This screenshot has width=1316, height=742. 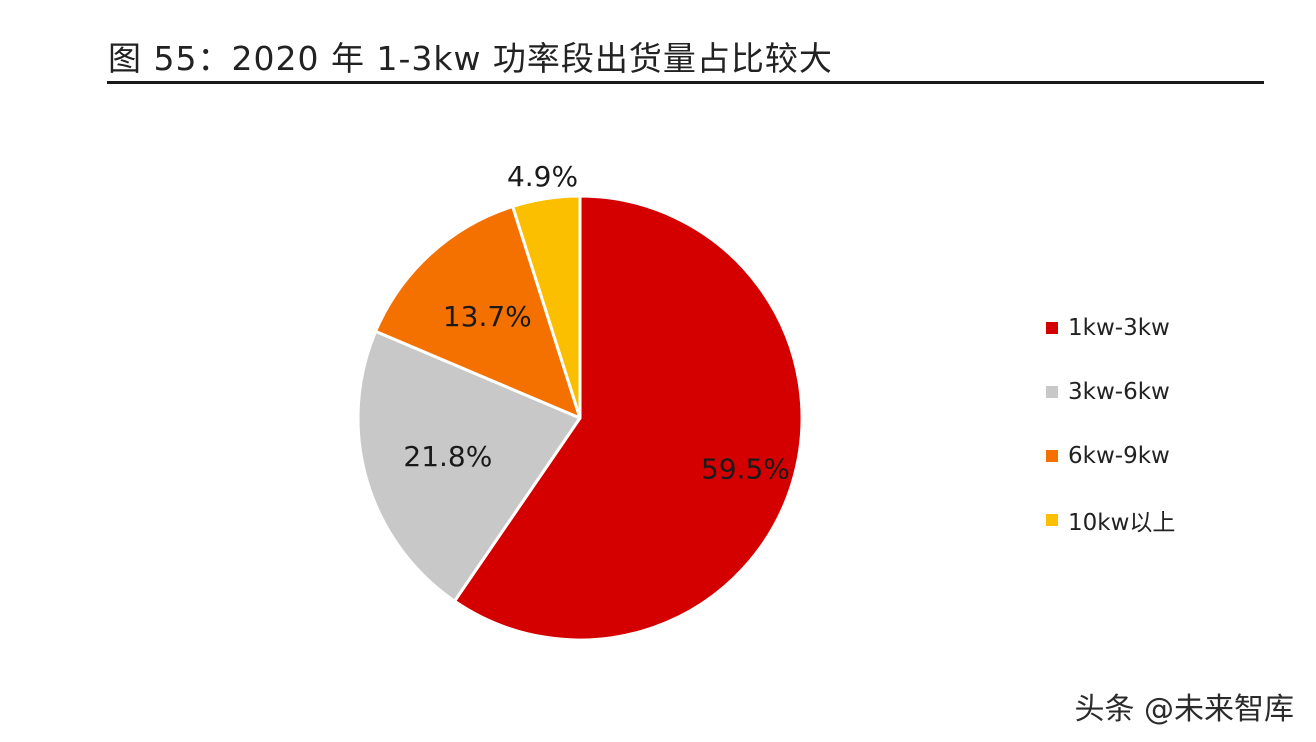 I want to click on legend-item-1kw-3kw: 1kw-3kw, so click(x=1110, y=328).